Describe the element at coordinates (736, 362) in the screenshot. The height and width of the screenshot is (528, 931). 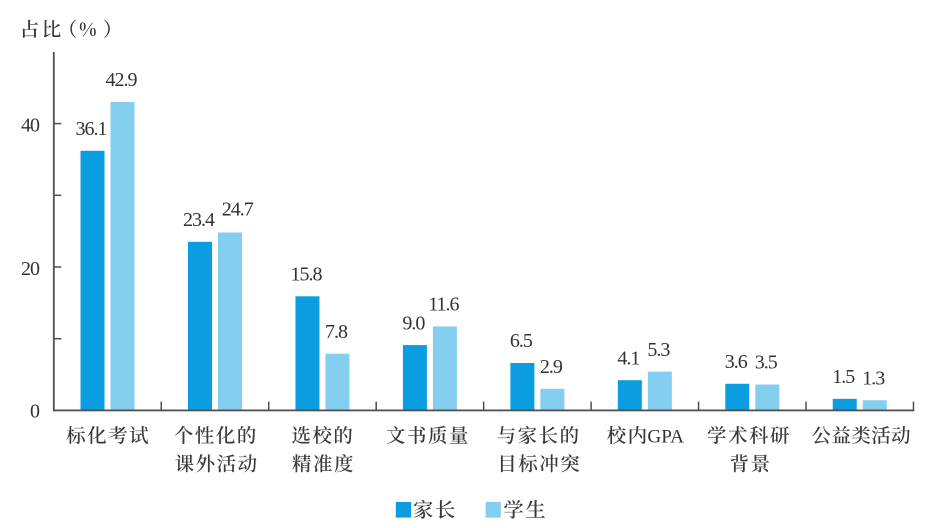
I see `svg-text: 3.6` at that location.